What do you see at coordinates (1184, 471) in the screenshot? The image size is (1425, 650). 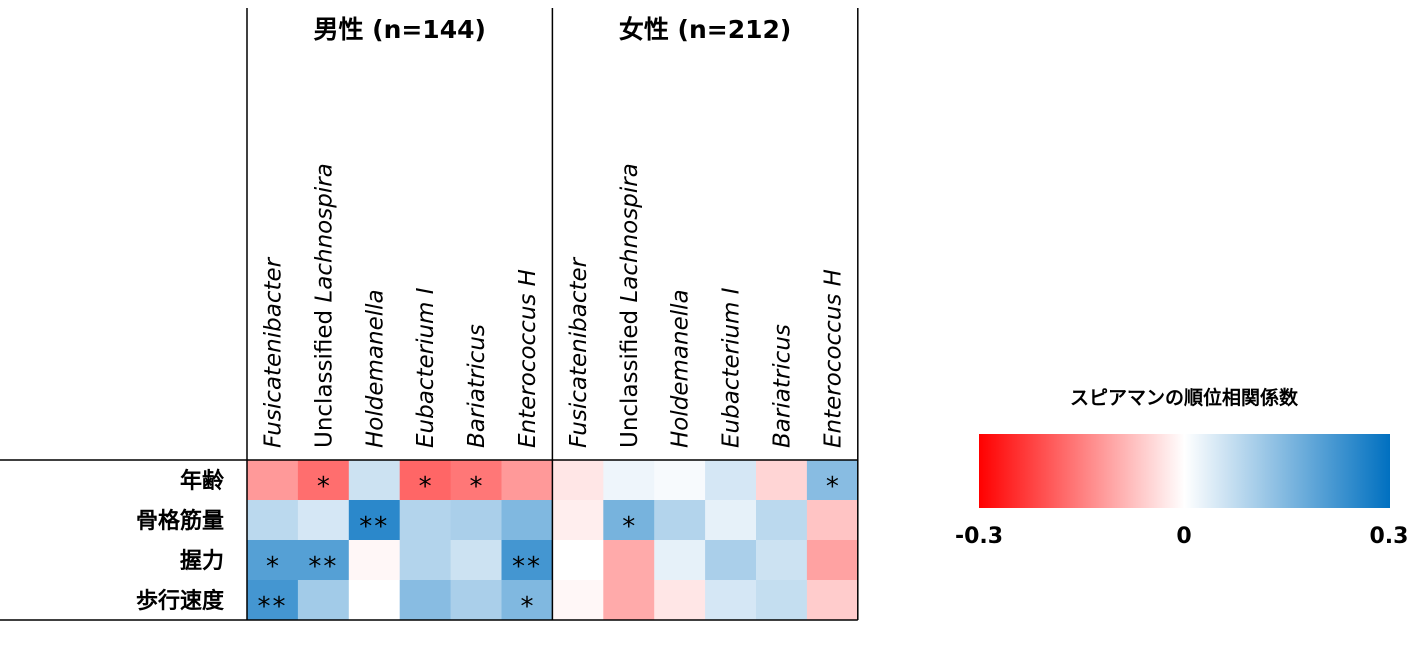 I see `colorbar-gradient` at bounding box center [1184, 471].